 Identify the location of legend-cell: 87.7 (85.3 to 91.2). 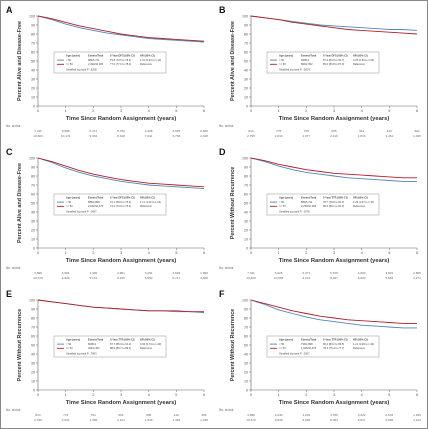
(120, 344).